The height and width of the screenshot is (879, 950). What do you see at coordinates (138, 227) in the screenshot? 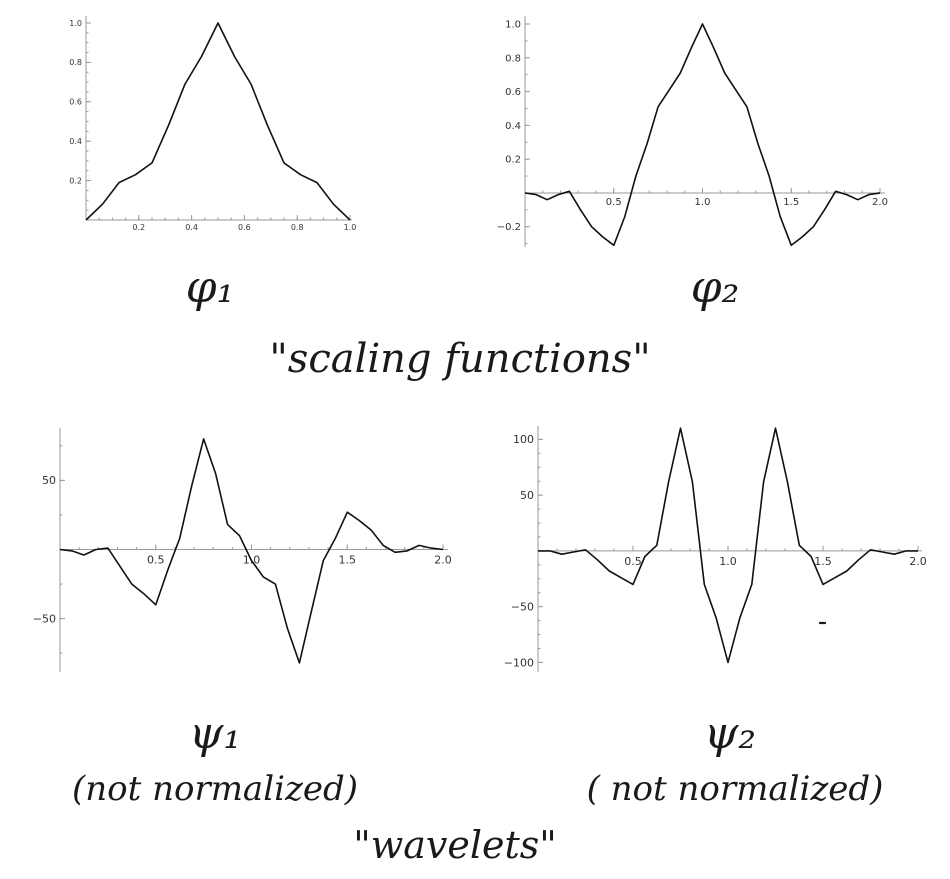
I see `x-tick-label: 0.2` at bounding box center [138, 227].